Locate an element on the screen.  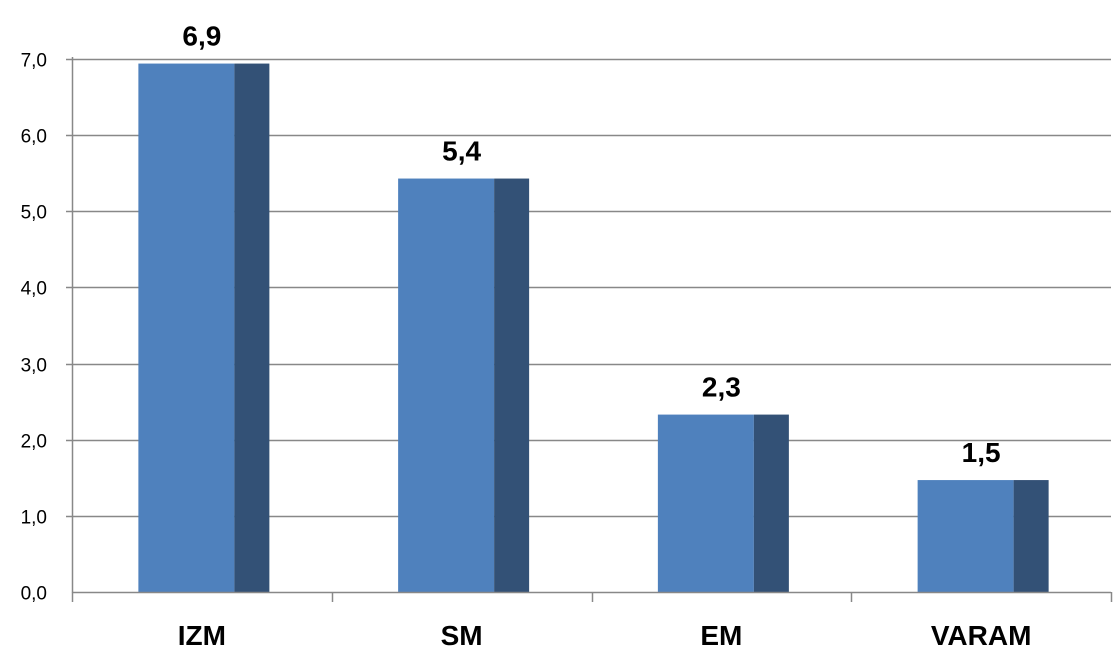
x-category-label: IZM is located at coordinates (202, 635).